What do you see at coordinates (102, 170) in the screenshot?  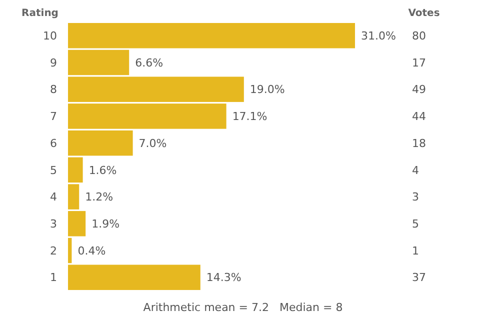 I see `data-label: 1.6%` at bounding box center [102, 170].